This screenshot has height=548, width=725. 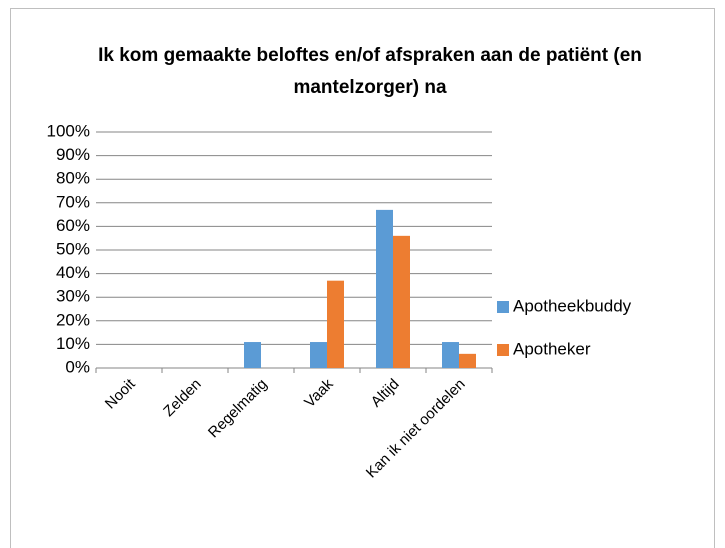 I want to click on y-tick-label: 10%, so click(x=73, y=343).